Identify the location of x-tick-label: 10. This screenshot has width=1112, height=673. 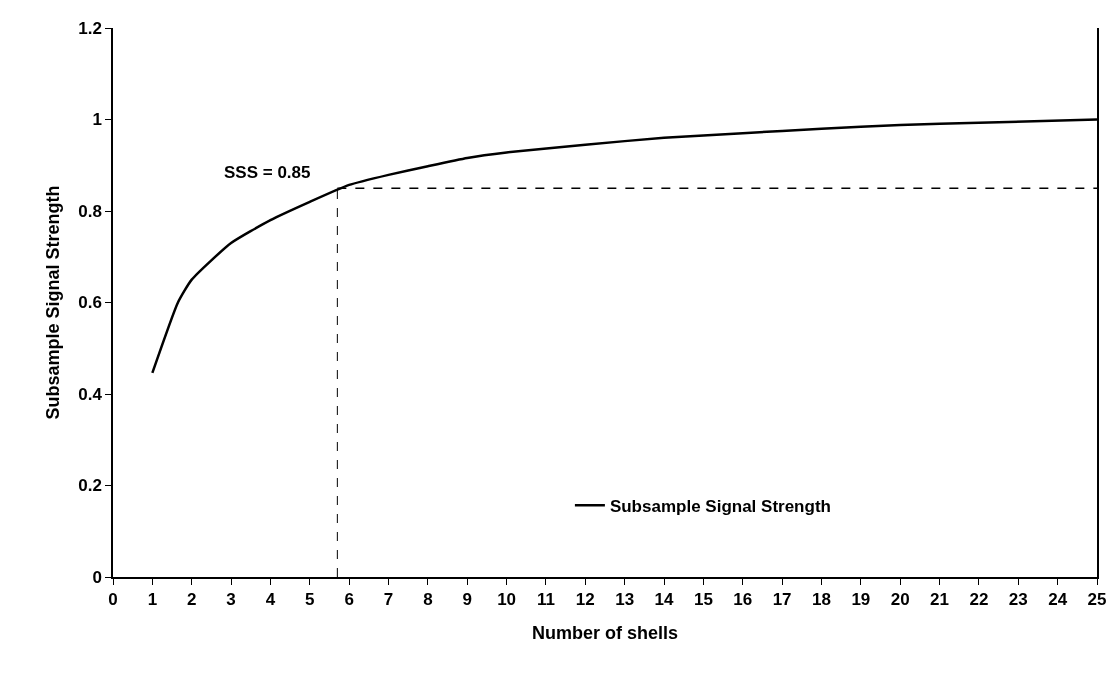
(507, 600).